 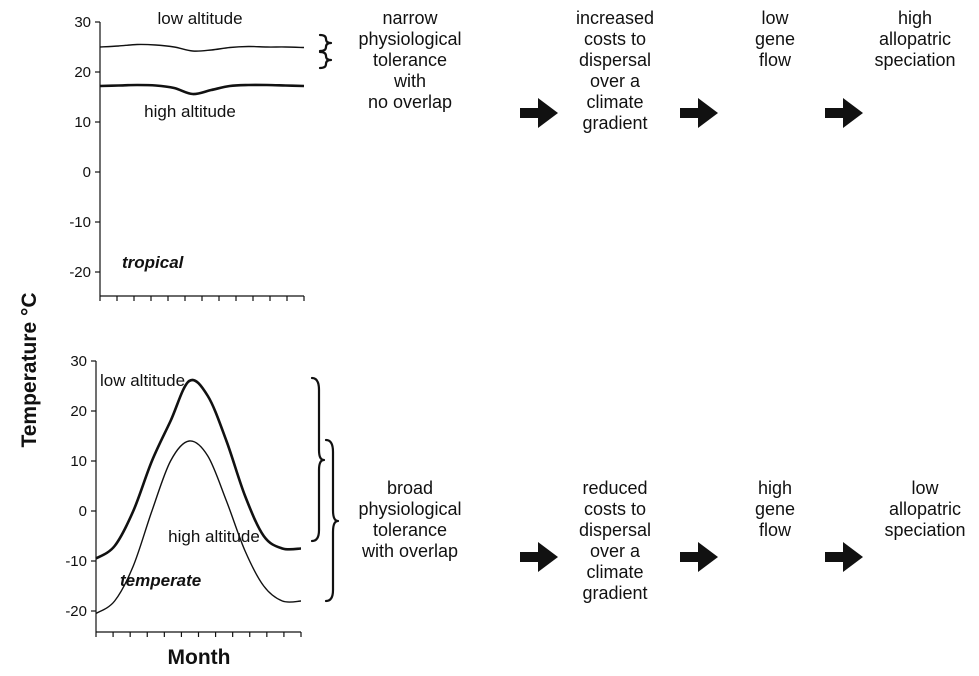 What do you see at coordinates (332, 520) in the screenshot?
I see `brace-temperate-lower` at bounding box center [332, 520].